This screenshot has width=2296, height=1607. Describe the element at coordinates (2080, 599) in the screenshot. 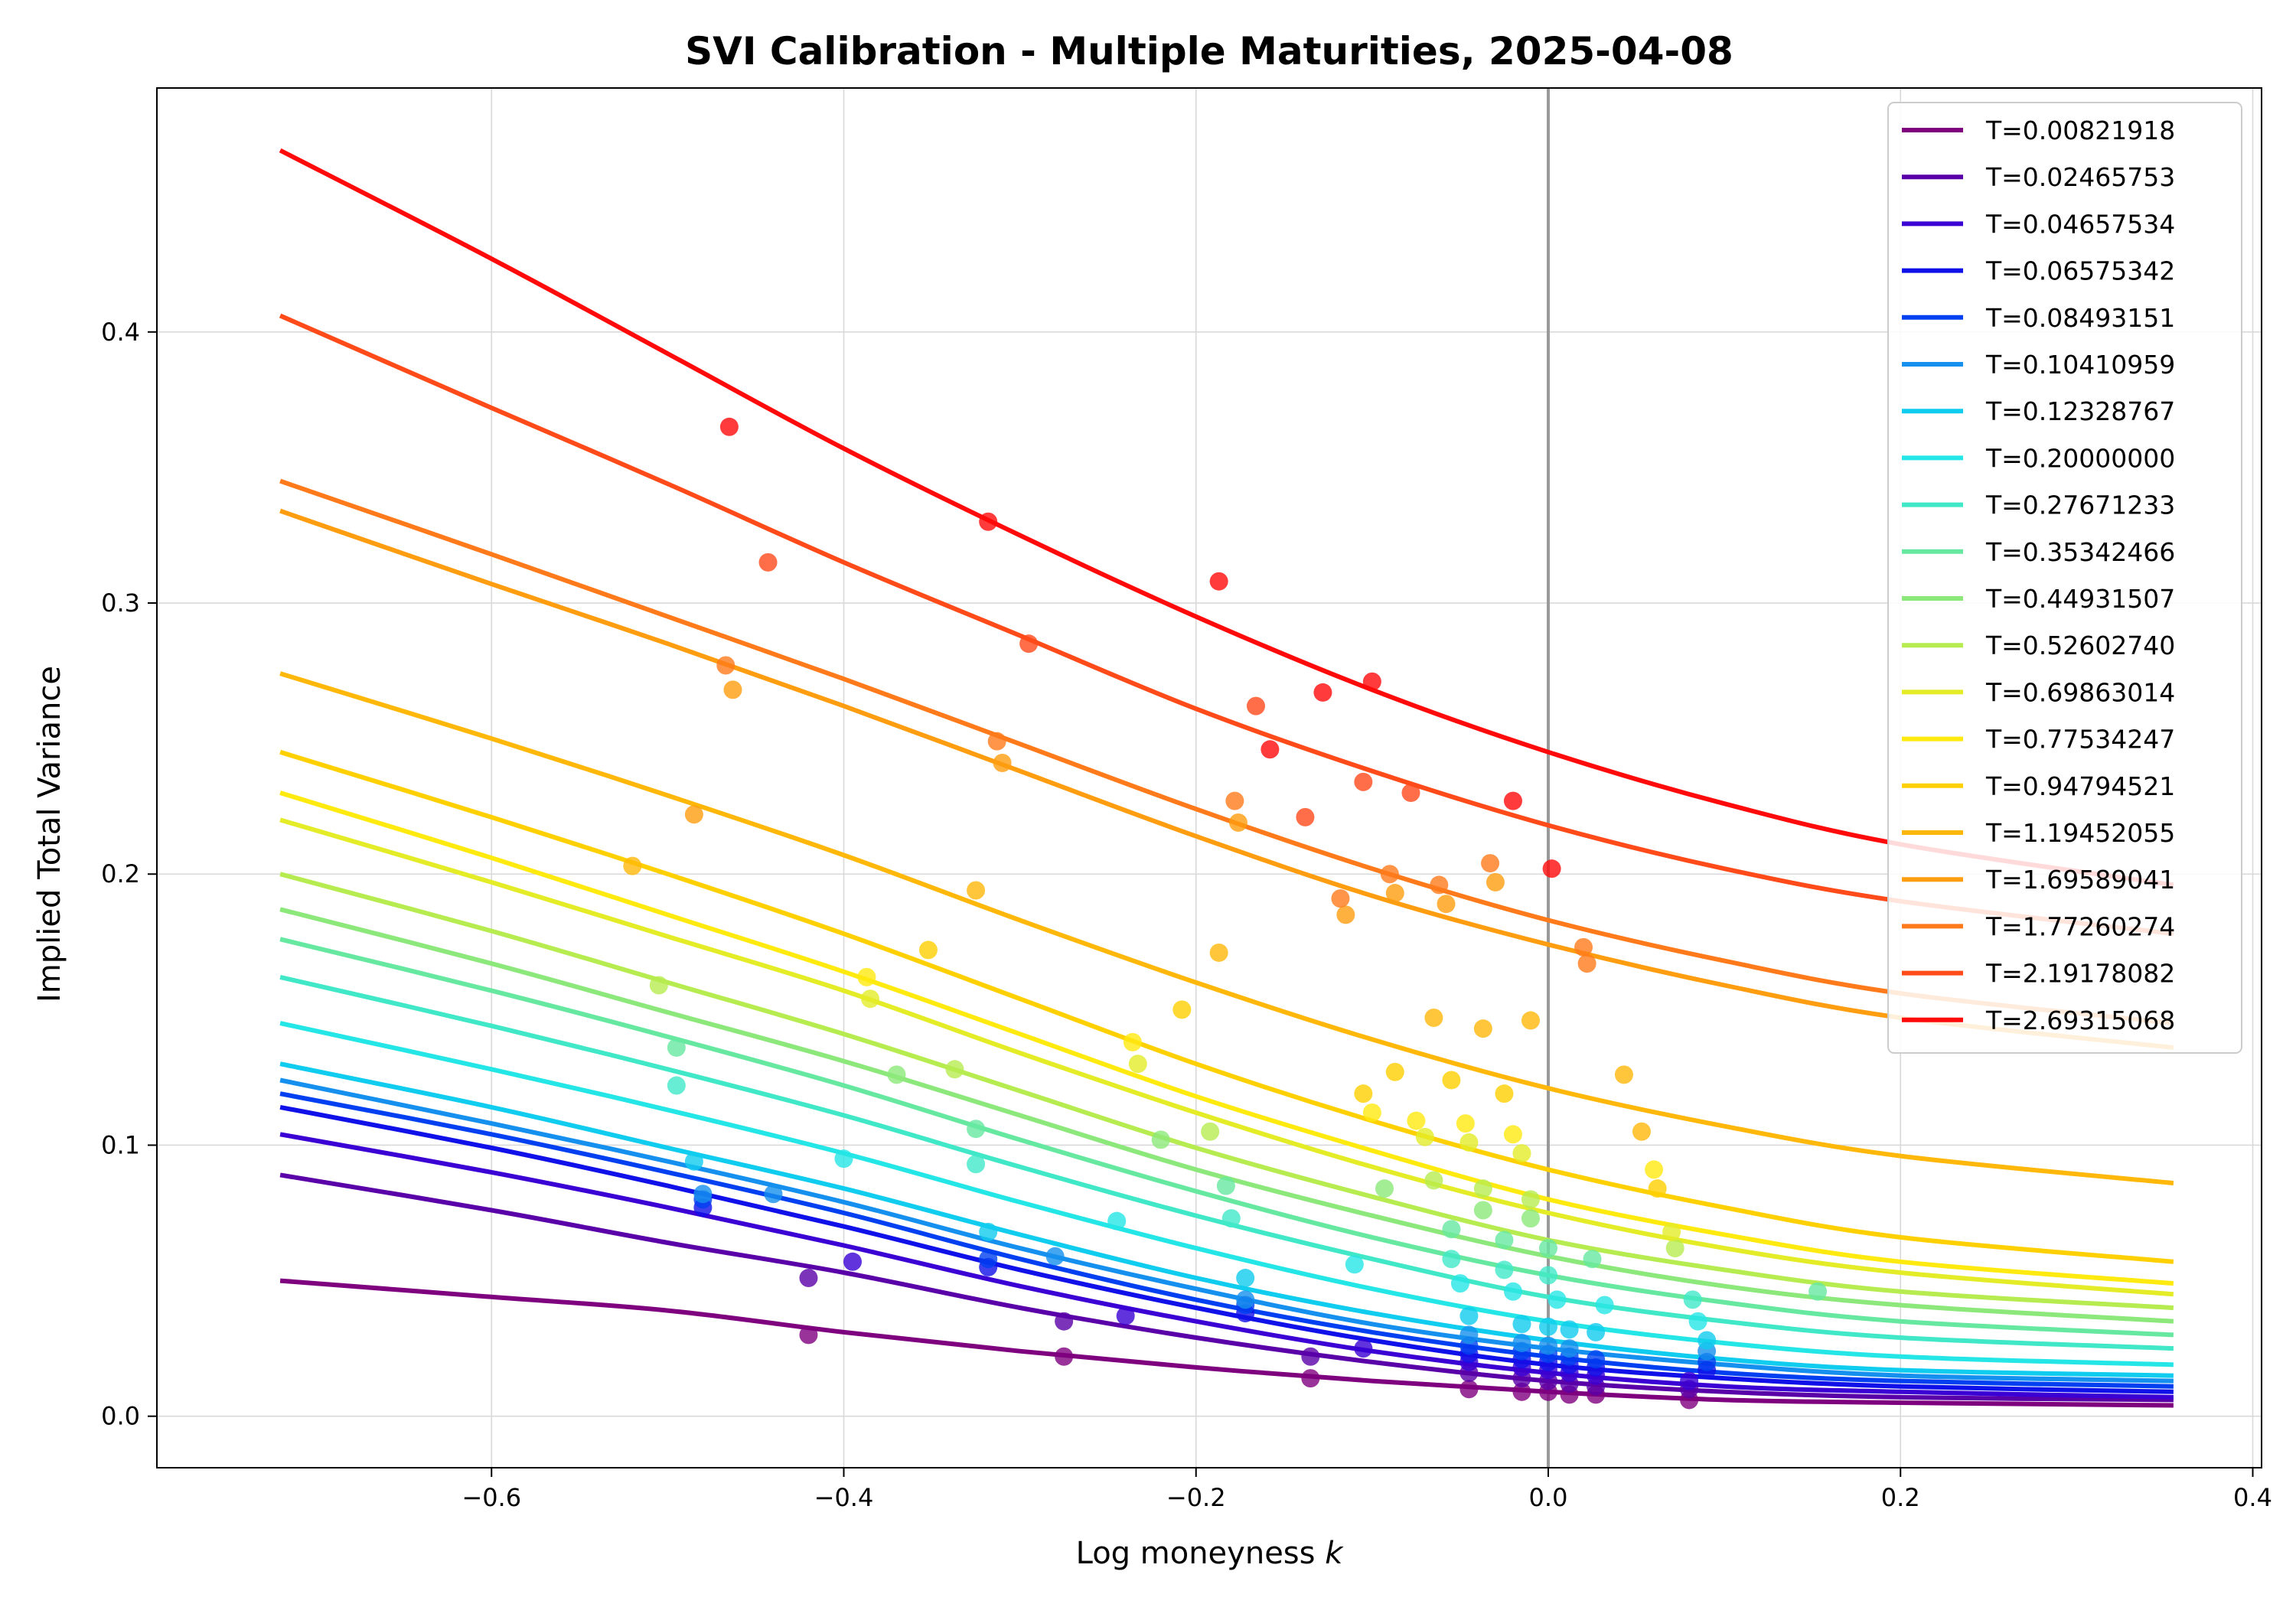

I see `legend-label: T=0.44931507` at that location.